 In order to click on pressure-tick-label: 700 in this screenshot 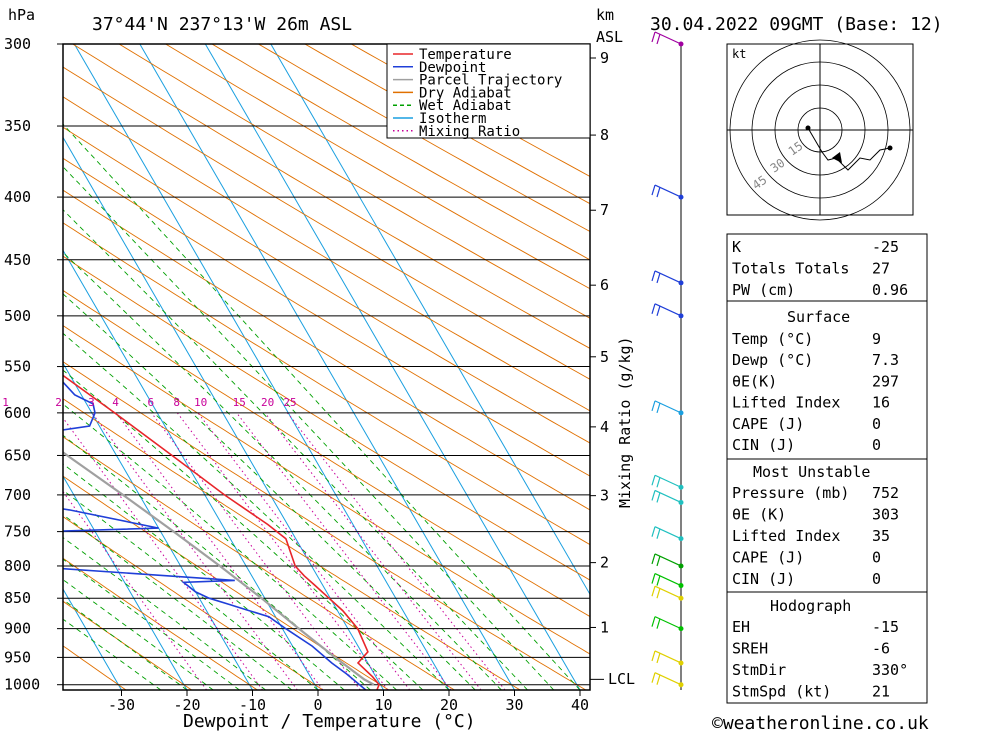, I will do `click(17, 495)`.